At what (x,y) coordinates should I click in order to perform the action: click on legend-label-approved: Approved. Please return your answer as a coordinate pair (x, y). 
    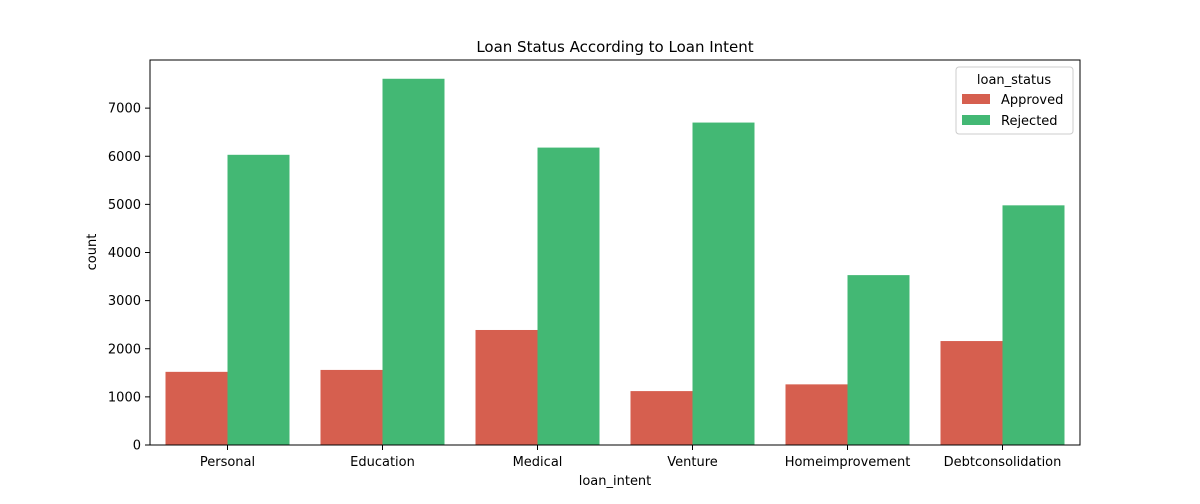
    Looking at the image, I should click on (1032, 100).